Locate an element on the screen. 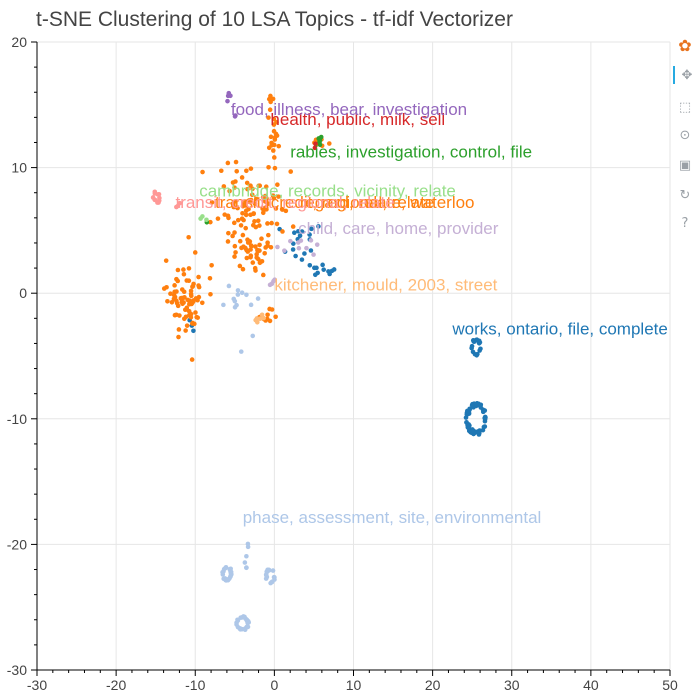 This screenshot has height=700, width=700. pan-icon: ✥ is located at coordinates (684, 75).